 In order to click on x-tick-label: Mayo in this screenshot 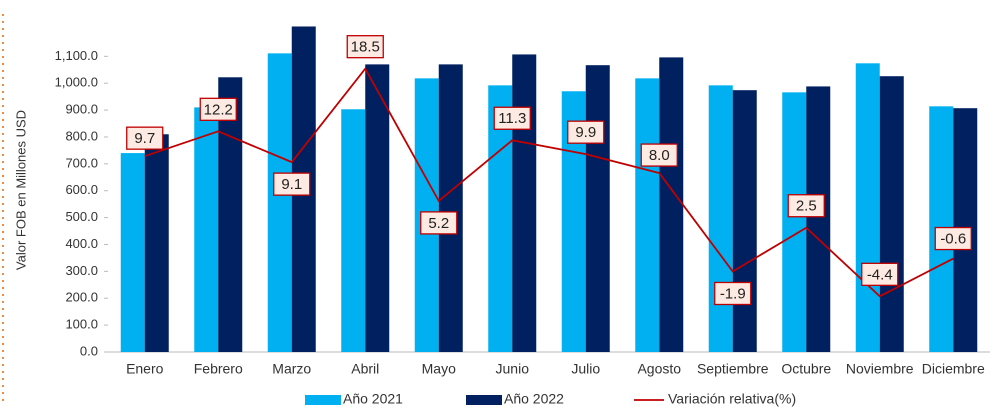, I will do `click(439, 369)`.